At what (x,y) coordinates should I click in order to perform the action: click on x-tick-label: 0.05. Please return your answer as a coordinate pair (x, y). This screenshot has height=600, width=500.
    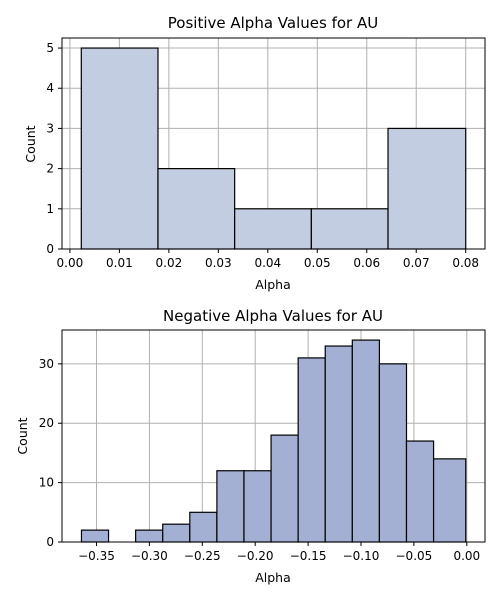
    Looking at the image, I should click on (317, 263).